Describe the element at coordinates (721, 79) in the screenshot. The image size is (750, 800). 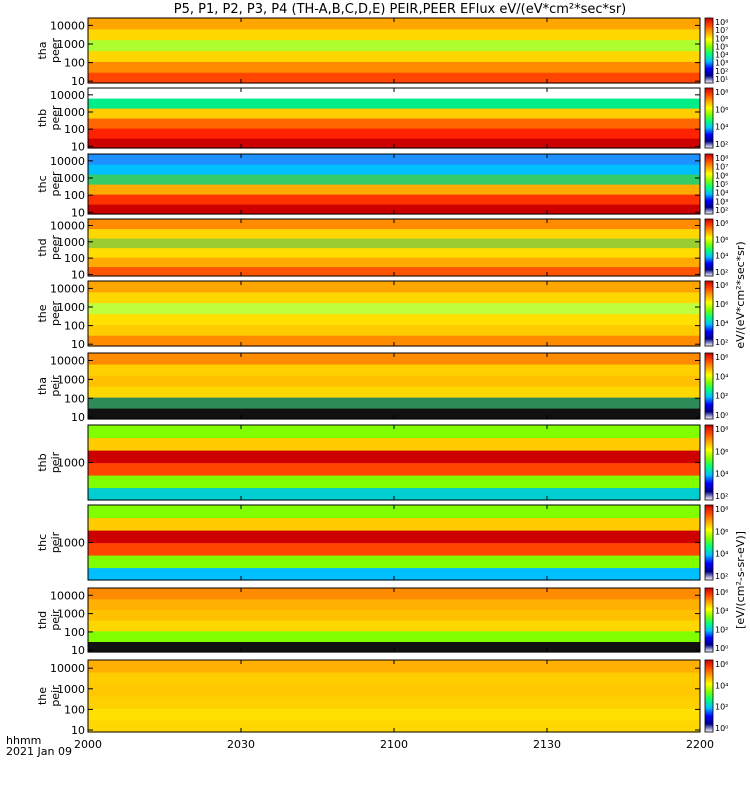
I see `colorbar-tick-label: 10¹` at that location.